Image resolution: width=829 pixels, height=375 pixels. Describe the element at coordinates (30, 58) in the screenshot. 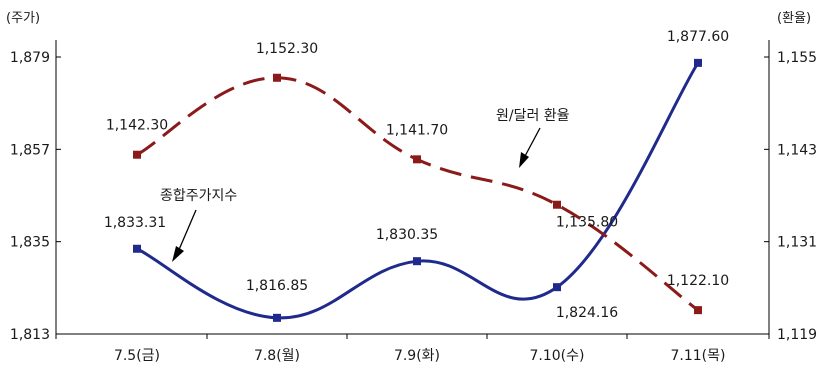

I see `left-tick-label: 1,879` at that location.